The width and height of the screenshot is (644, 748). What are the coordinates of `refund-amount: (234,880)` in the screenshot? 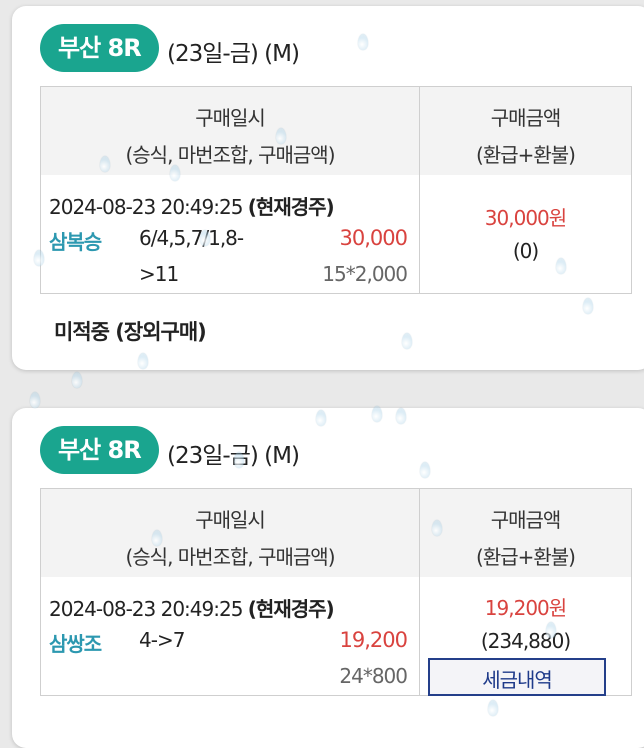 It's located at (525, 641).